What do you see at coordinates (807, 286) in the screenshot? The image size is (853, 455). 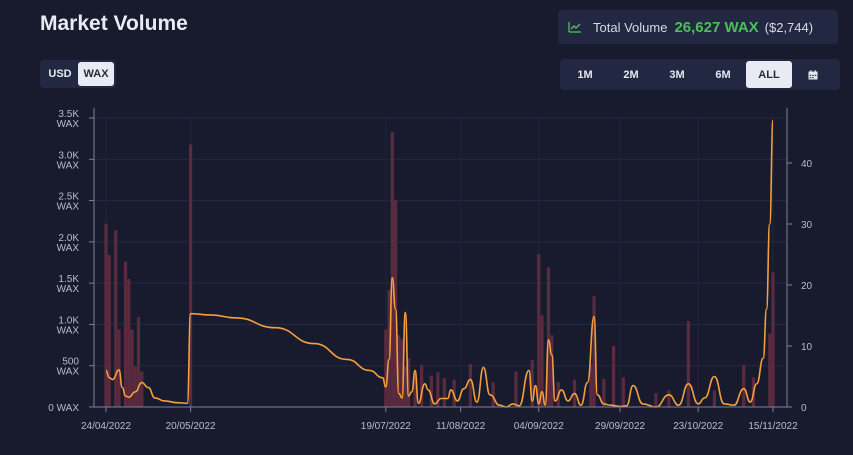 I see `right-tick-label: 20` at bounding box center [807, 286].